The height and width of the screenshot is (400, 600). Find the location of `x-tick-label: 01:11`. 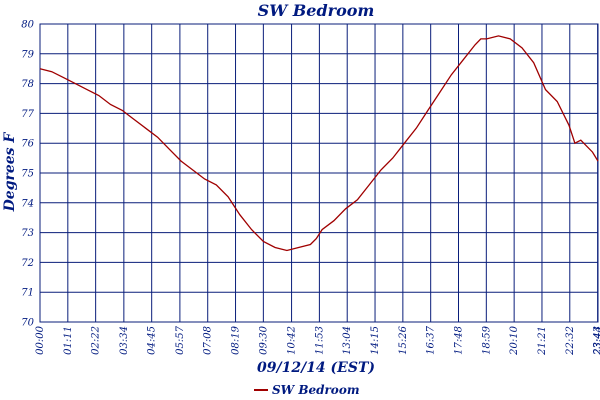

x-tick-label: 01:11 is located at coordinates (68, 340).